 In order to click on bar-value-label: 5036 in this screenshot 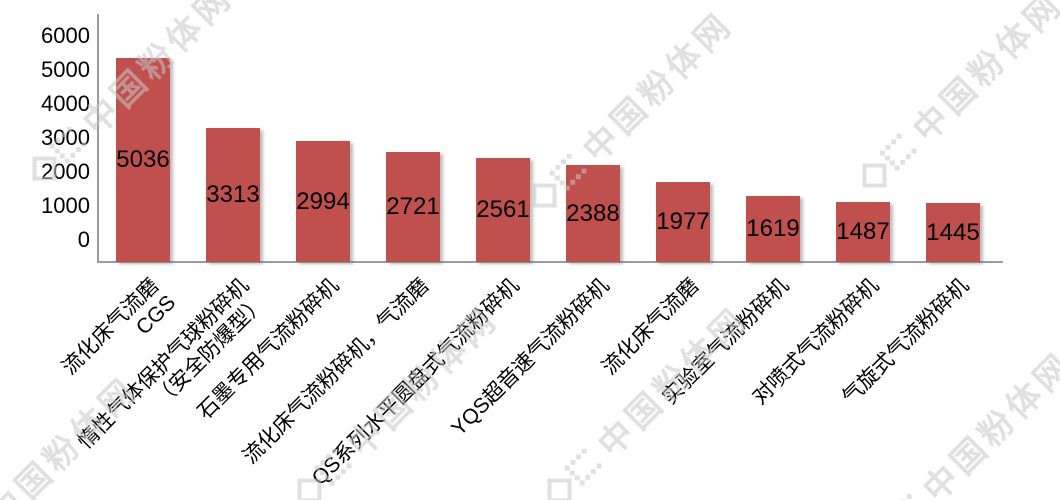, I will do `click(143, 159)`.